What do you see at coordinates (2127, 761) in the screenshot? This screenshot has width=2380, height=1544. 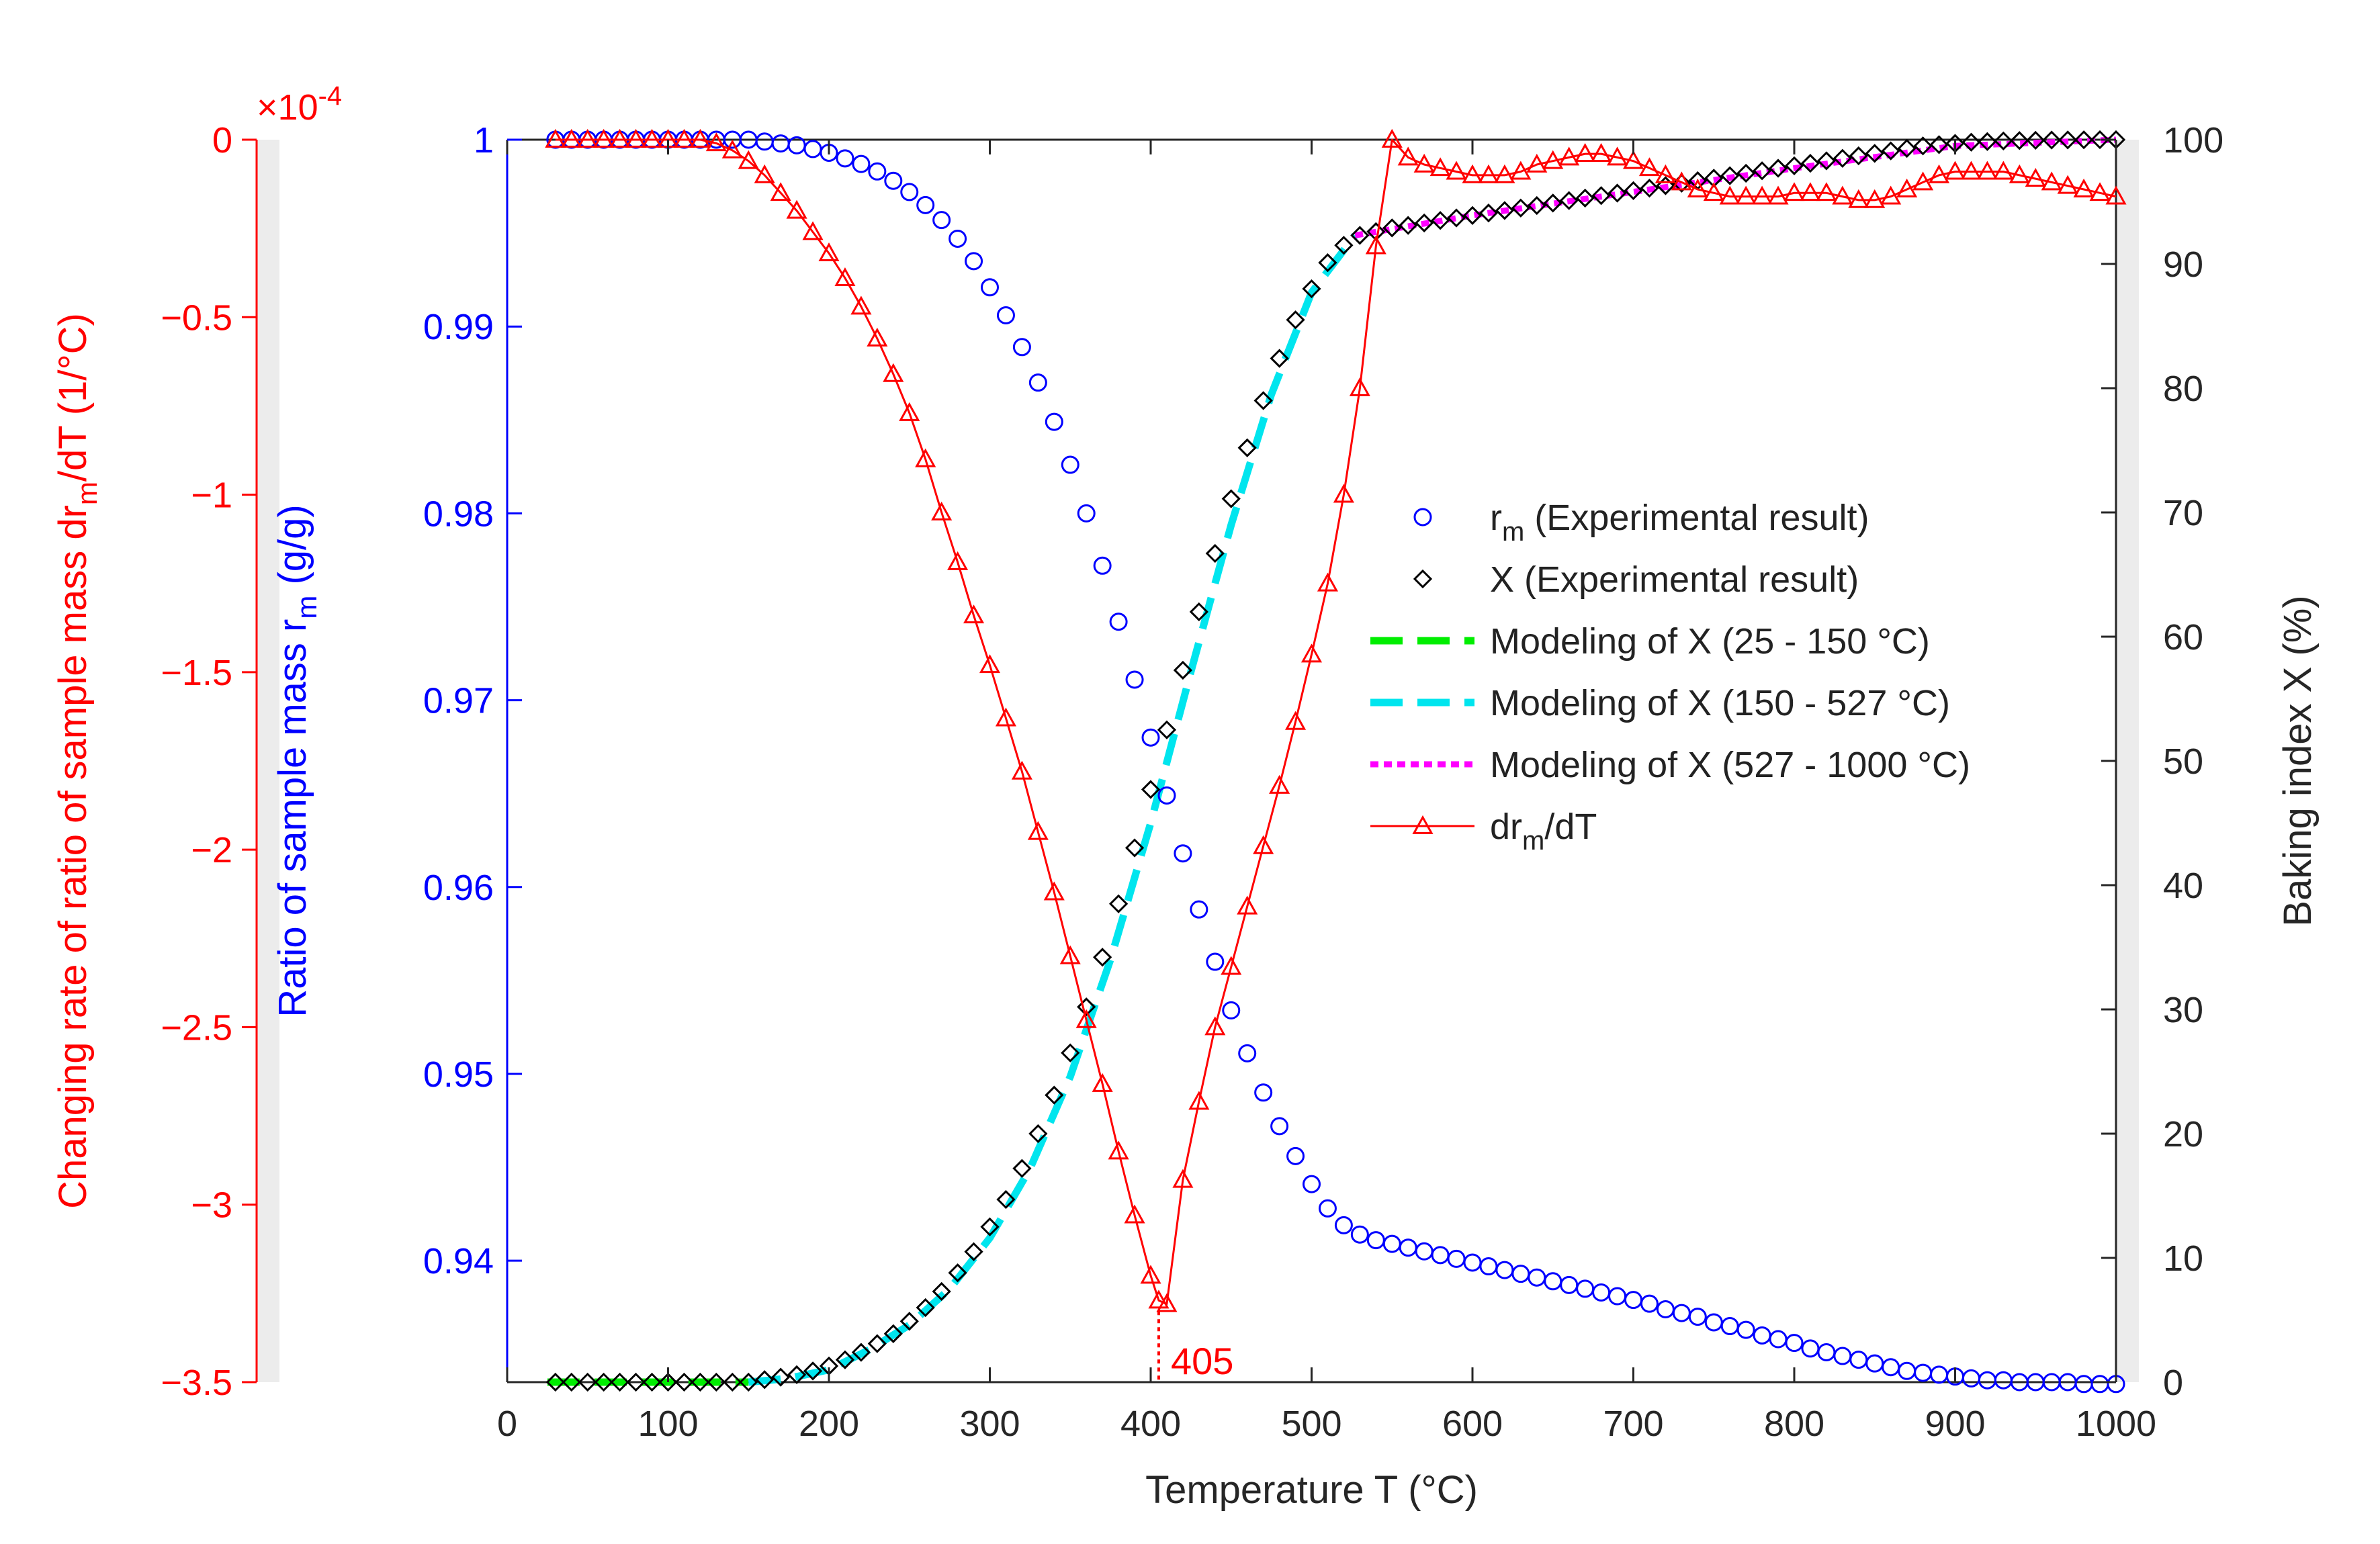 I see `right-axis-band` at bounding box center [2127, 761].